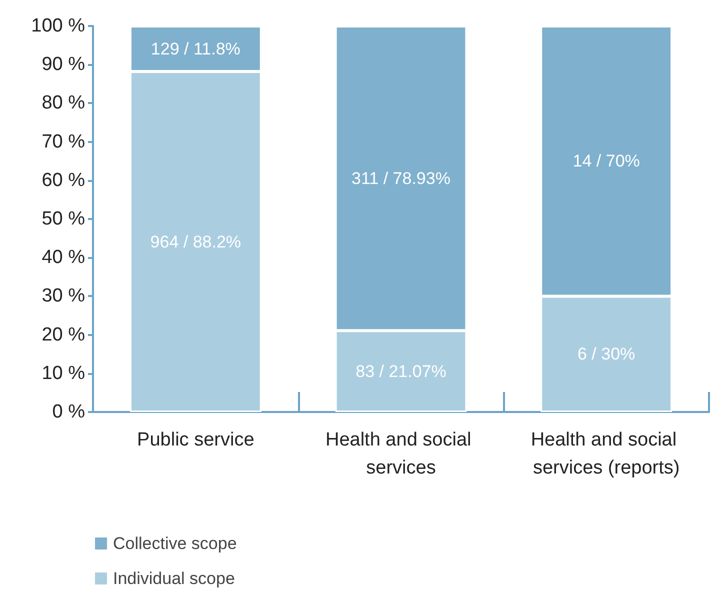 The image size is (727, 600). Describe the element at coordinates (401, 454) in the screenshot. I see `x-tick-label: Health and social services` at that location.